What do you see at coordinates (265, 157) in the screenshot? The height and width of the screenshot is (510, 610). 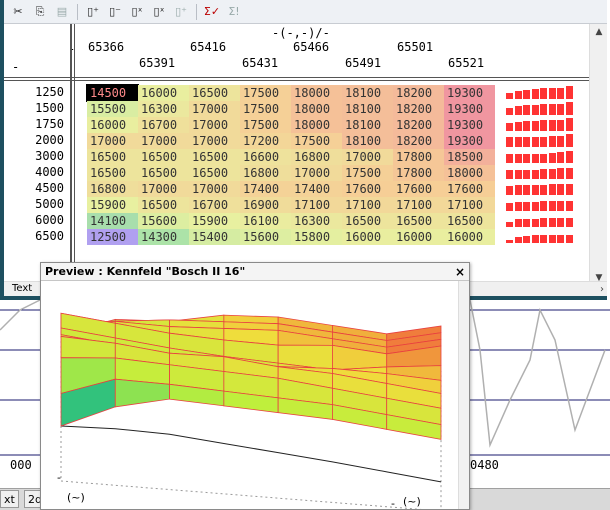 I see `map-cell: 16600` at bounding box center [265, 157].